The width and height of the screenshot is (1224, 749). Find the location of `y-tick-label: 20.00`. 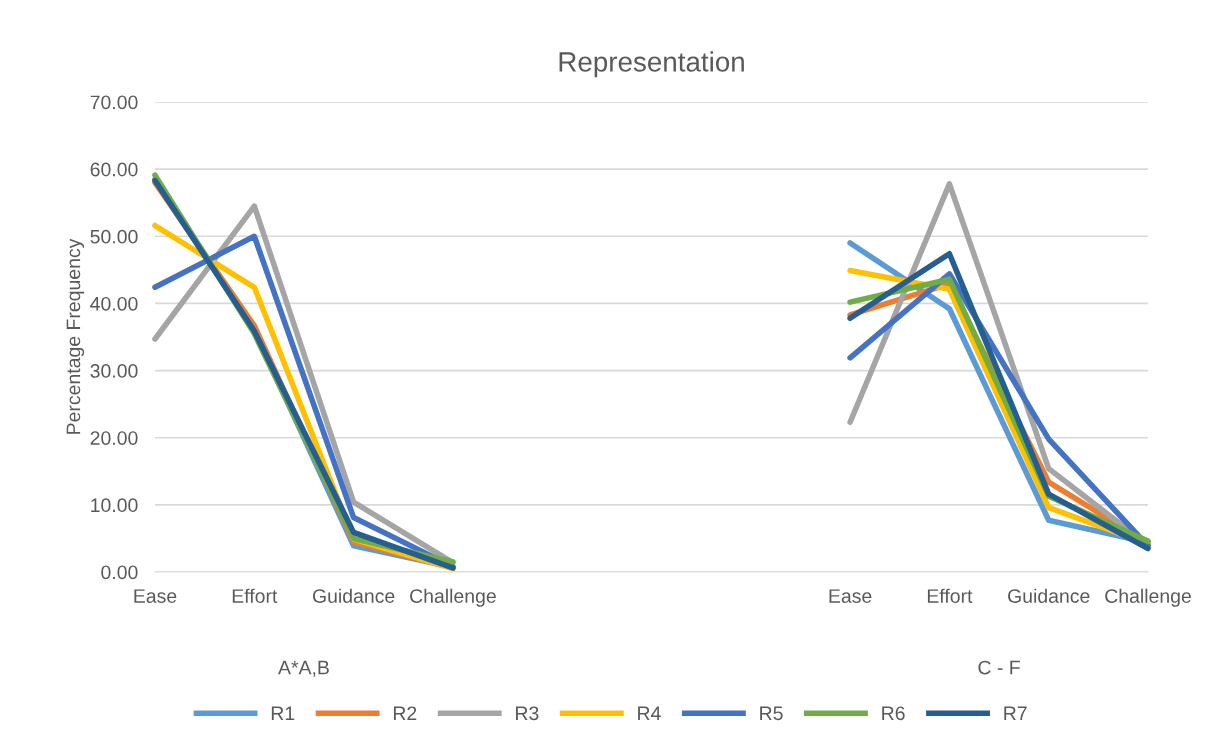

y-tick-label: 20.00 is located at coordinates (114, 438).